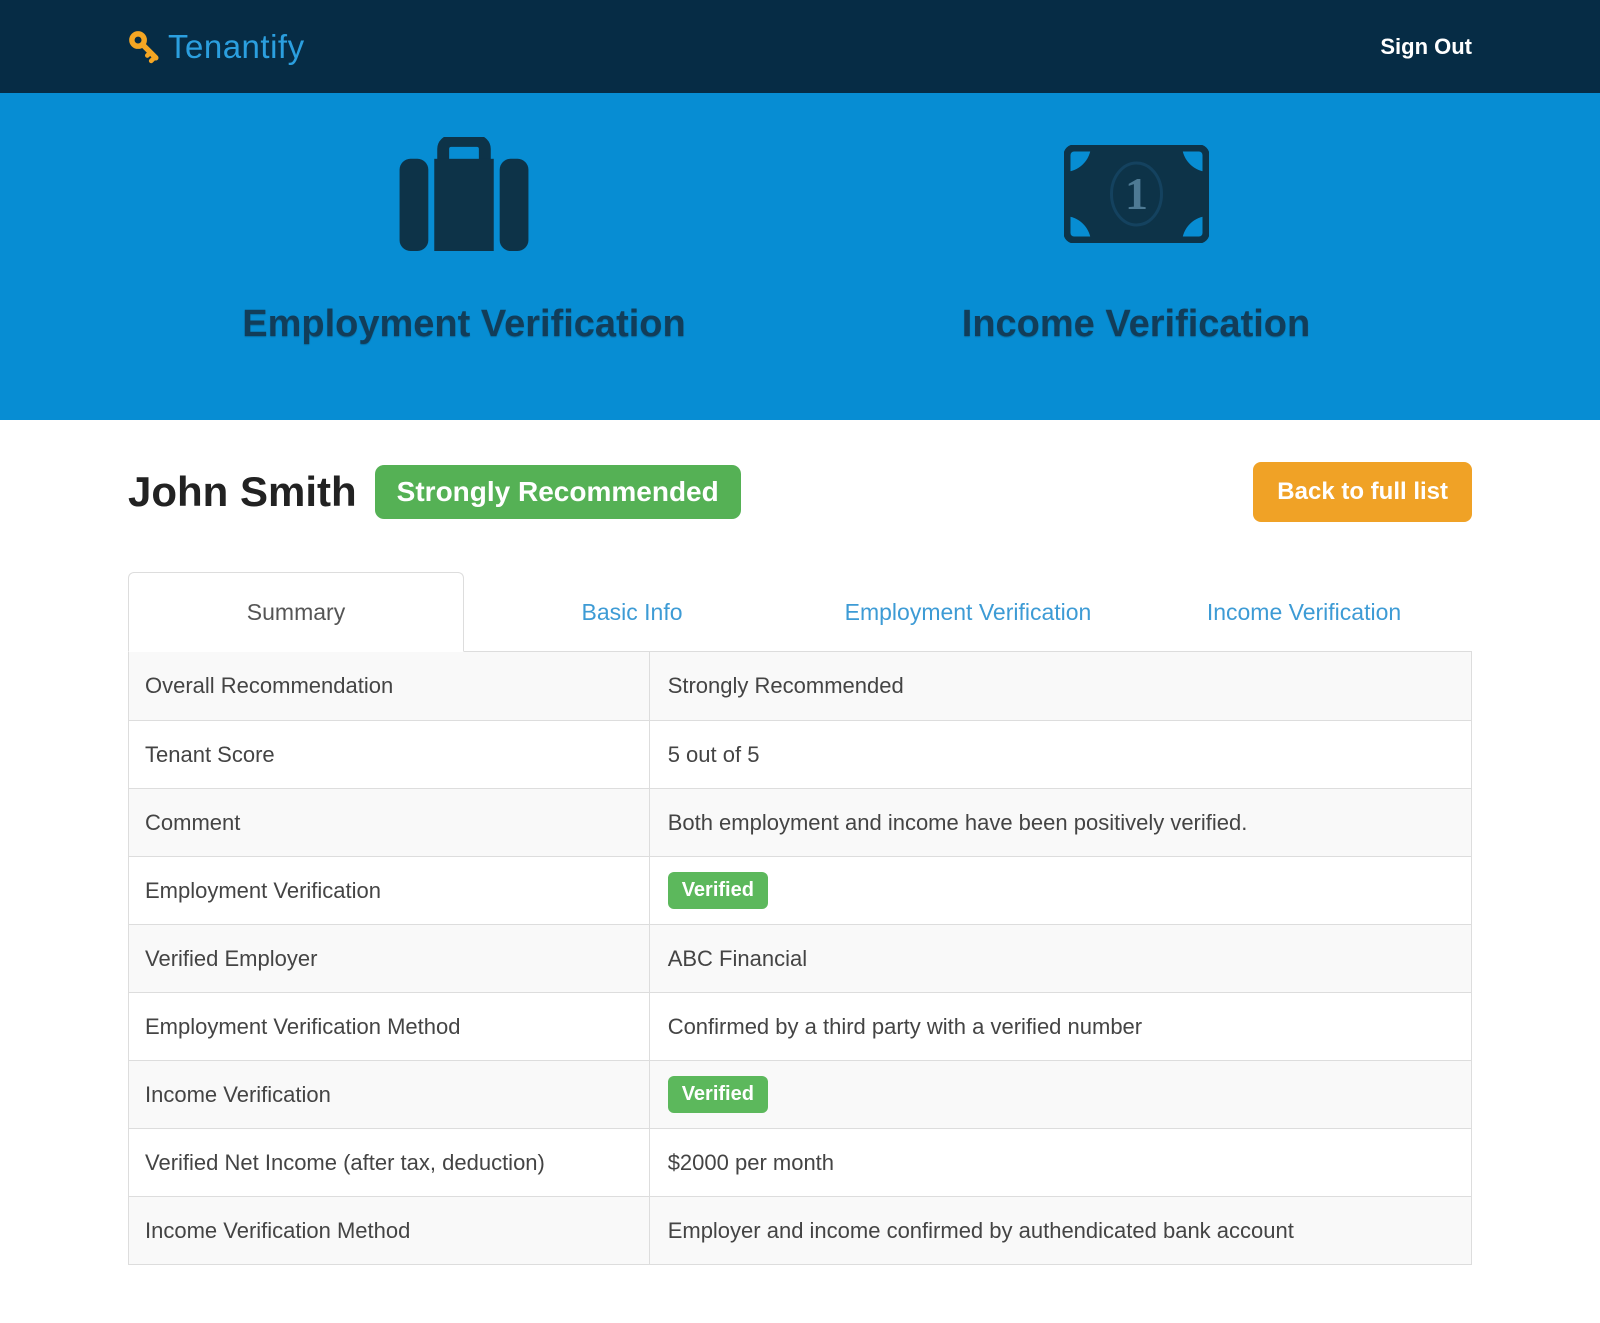 The width and height of the screenshot is (1600, 1323). Describe the element at coordinates (1136, 256) in the screenshot. I see `income-verification-panel: 1 Income Verification` at that location.